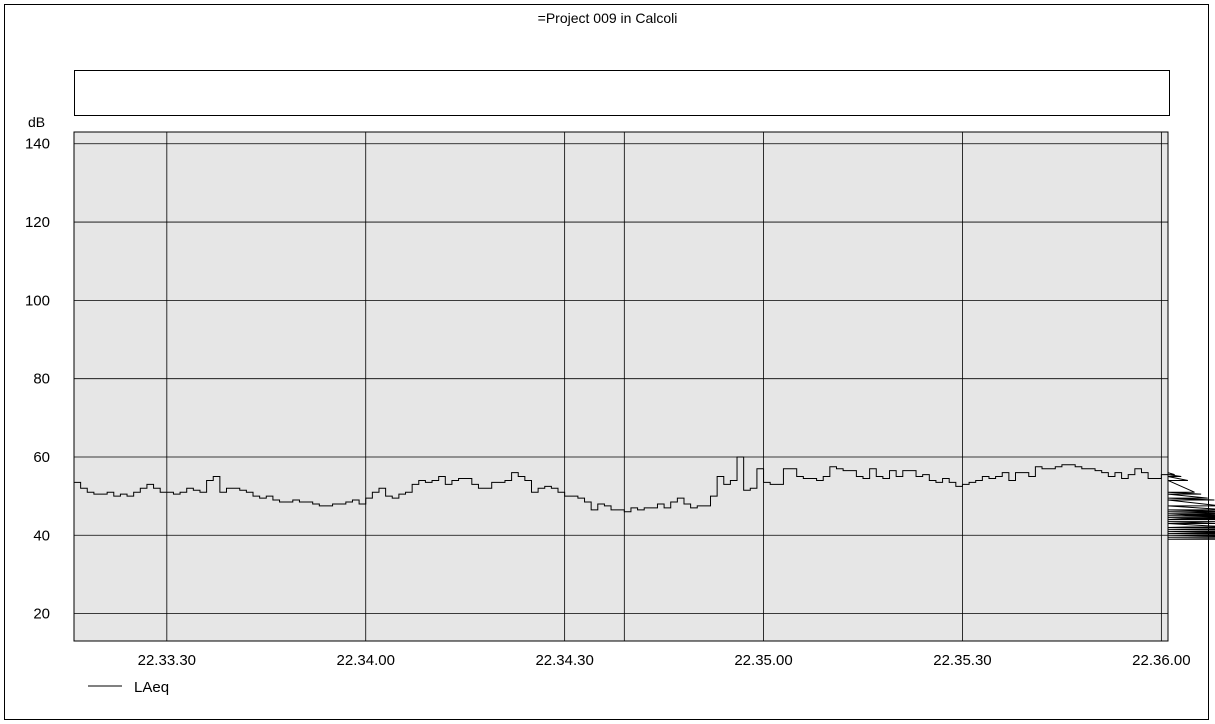 The width and height of the screenshot is (1215, 724). Describe the element at coordinates (622, 93) in the screenshot. I see `chart-header-box` at that location.